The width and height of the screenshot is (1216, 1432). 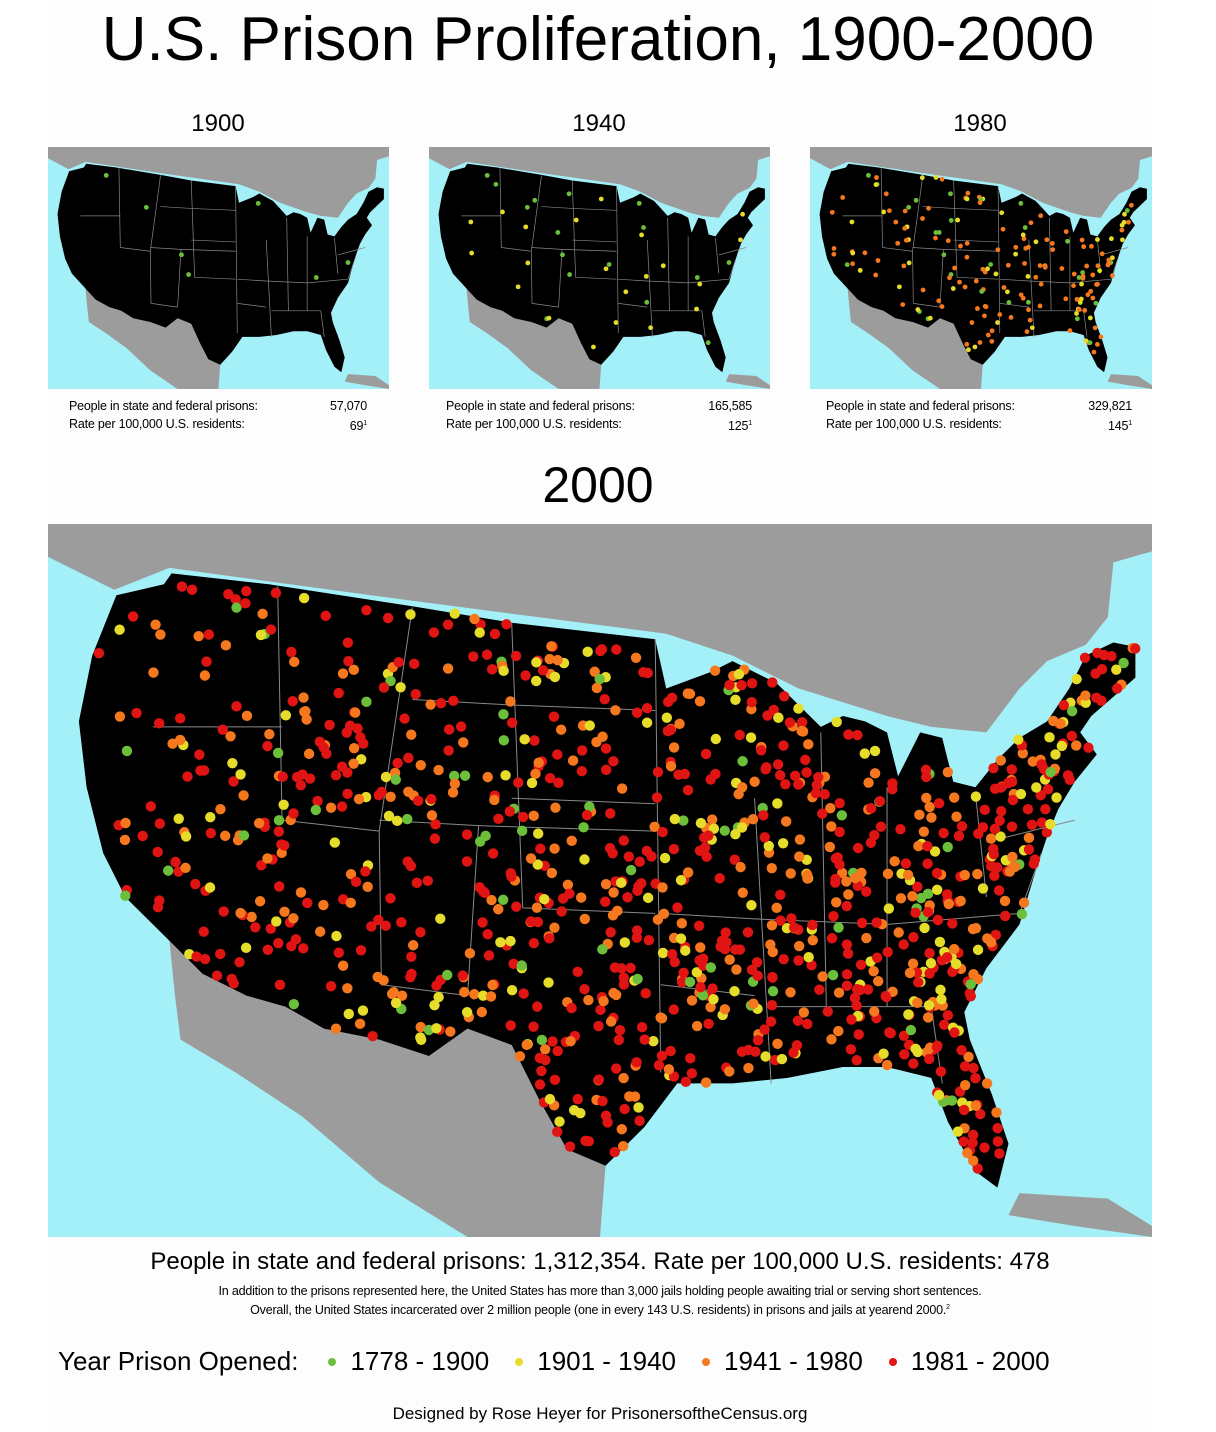 I want to click on footnote-ref: 1, so click(x=1130, y=423).